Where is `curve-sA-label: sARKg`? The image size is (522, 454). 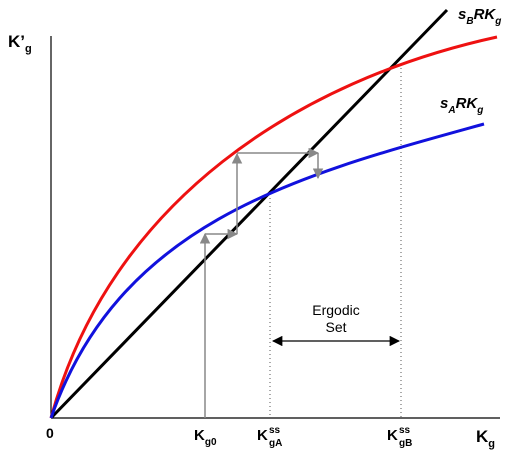 curve-sA-label: sARKg is located at coordinates (461, 105).